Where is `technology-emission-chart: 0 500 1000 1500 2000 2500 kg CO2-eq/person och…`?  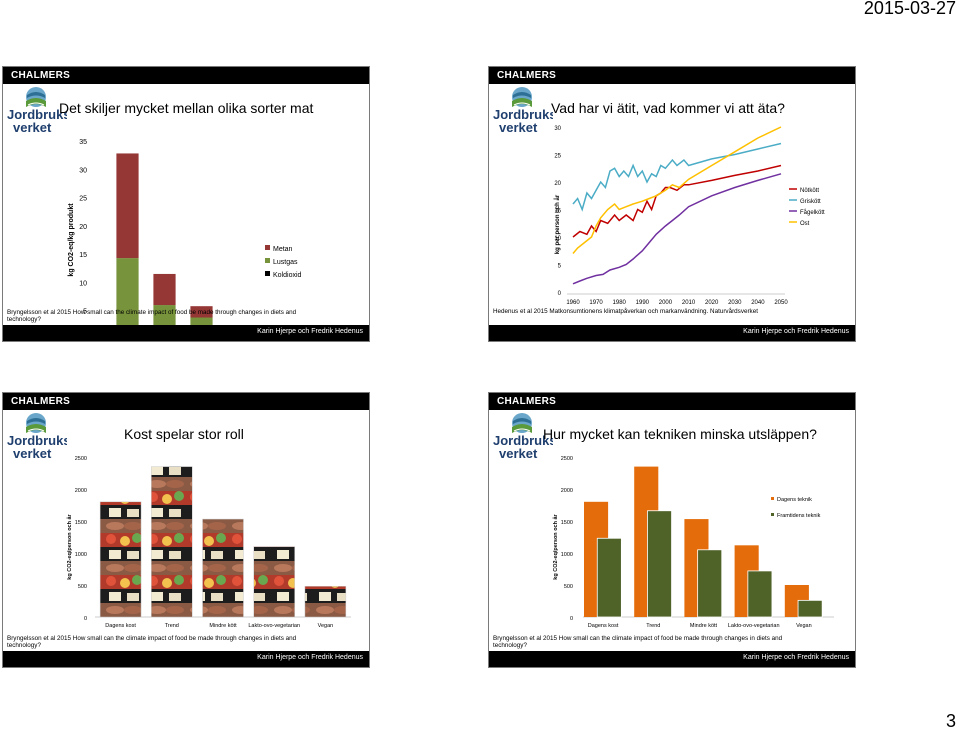 technology-emission-chart: 0 500 1000 1500 2000 2500 kg CO2-eq/person och… is located at coordinates (699, 541).